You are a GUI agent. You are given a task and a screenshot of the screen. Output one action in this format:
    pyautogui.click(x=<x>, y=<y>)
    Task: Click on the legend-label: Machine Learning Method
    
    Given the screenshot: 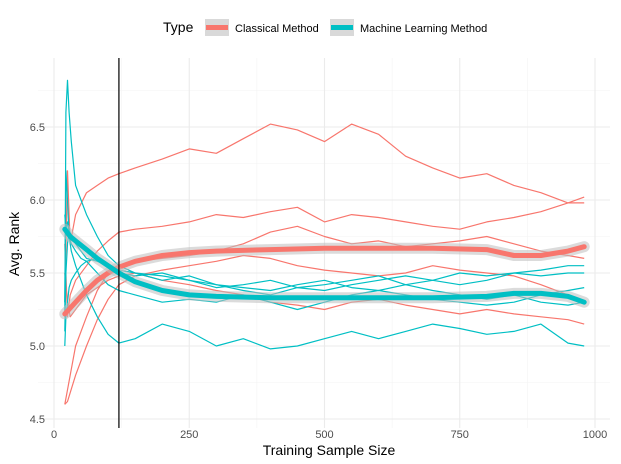 What is the action you would take?
    pyautogui.click(x=423, y=29)
    